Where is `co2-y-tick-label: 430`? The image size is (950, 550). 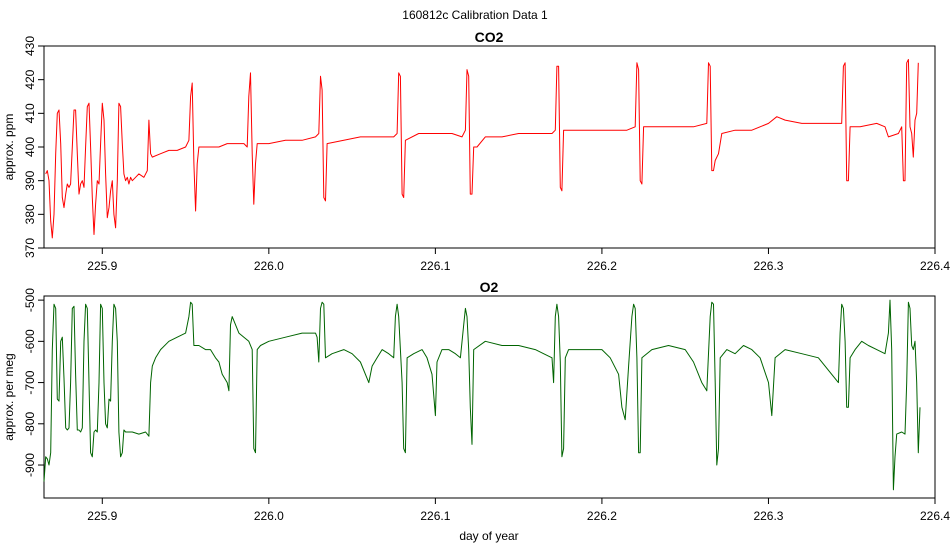
co2-y-tick-label: 430 is located at coordinates (30, 46).